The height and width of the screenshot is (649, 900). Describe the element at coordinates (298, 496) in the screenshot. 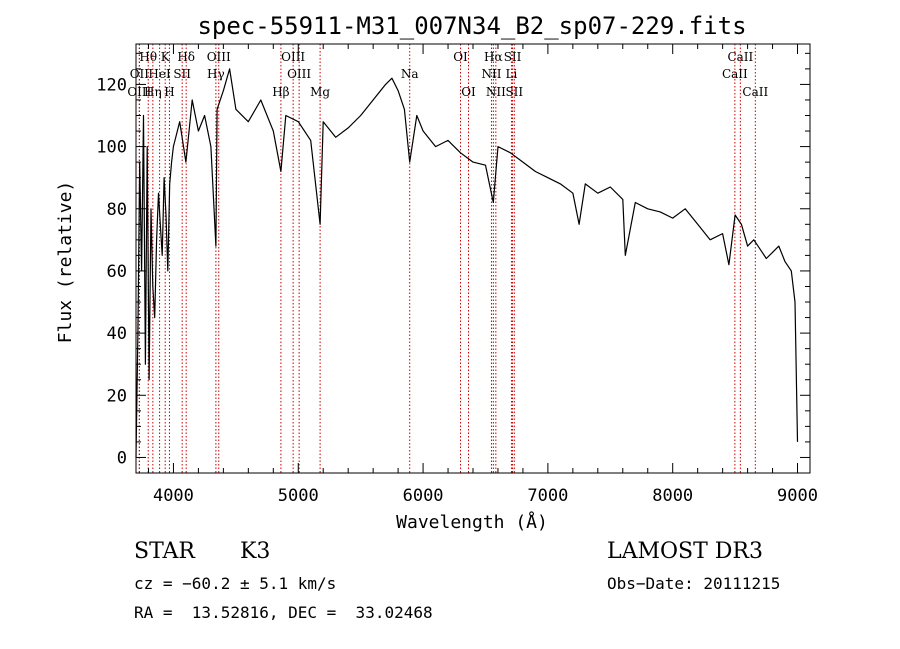

I see `x-tick-label: 5000` at that location.